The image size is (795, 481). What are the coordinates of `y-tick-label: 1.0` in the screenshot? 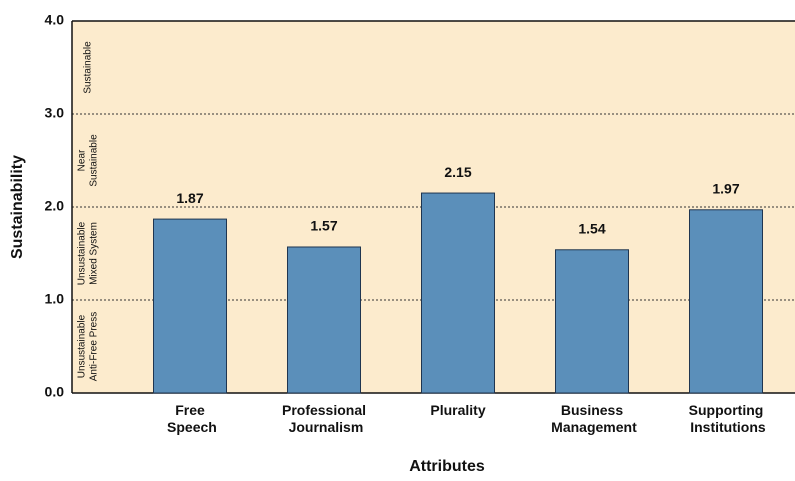 It's located at (55, 299).